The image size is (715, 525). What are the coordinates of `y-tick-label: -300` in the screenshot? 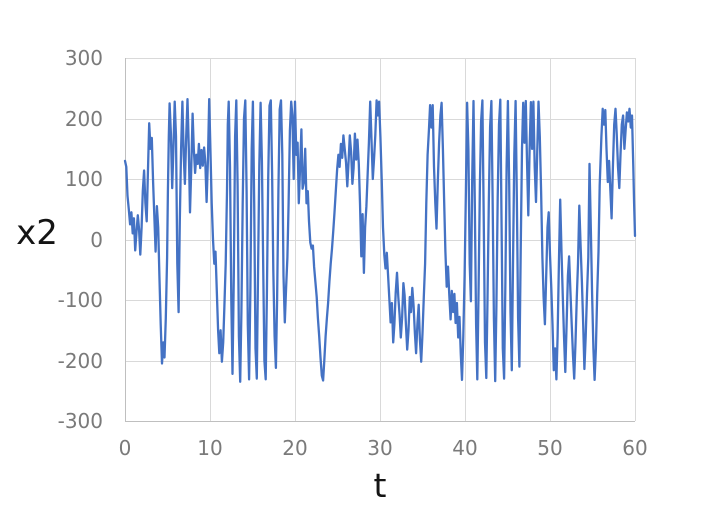 It's located at (80, 421).